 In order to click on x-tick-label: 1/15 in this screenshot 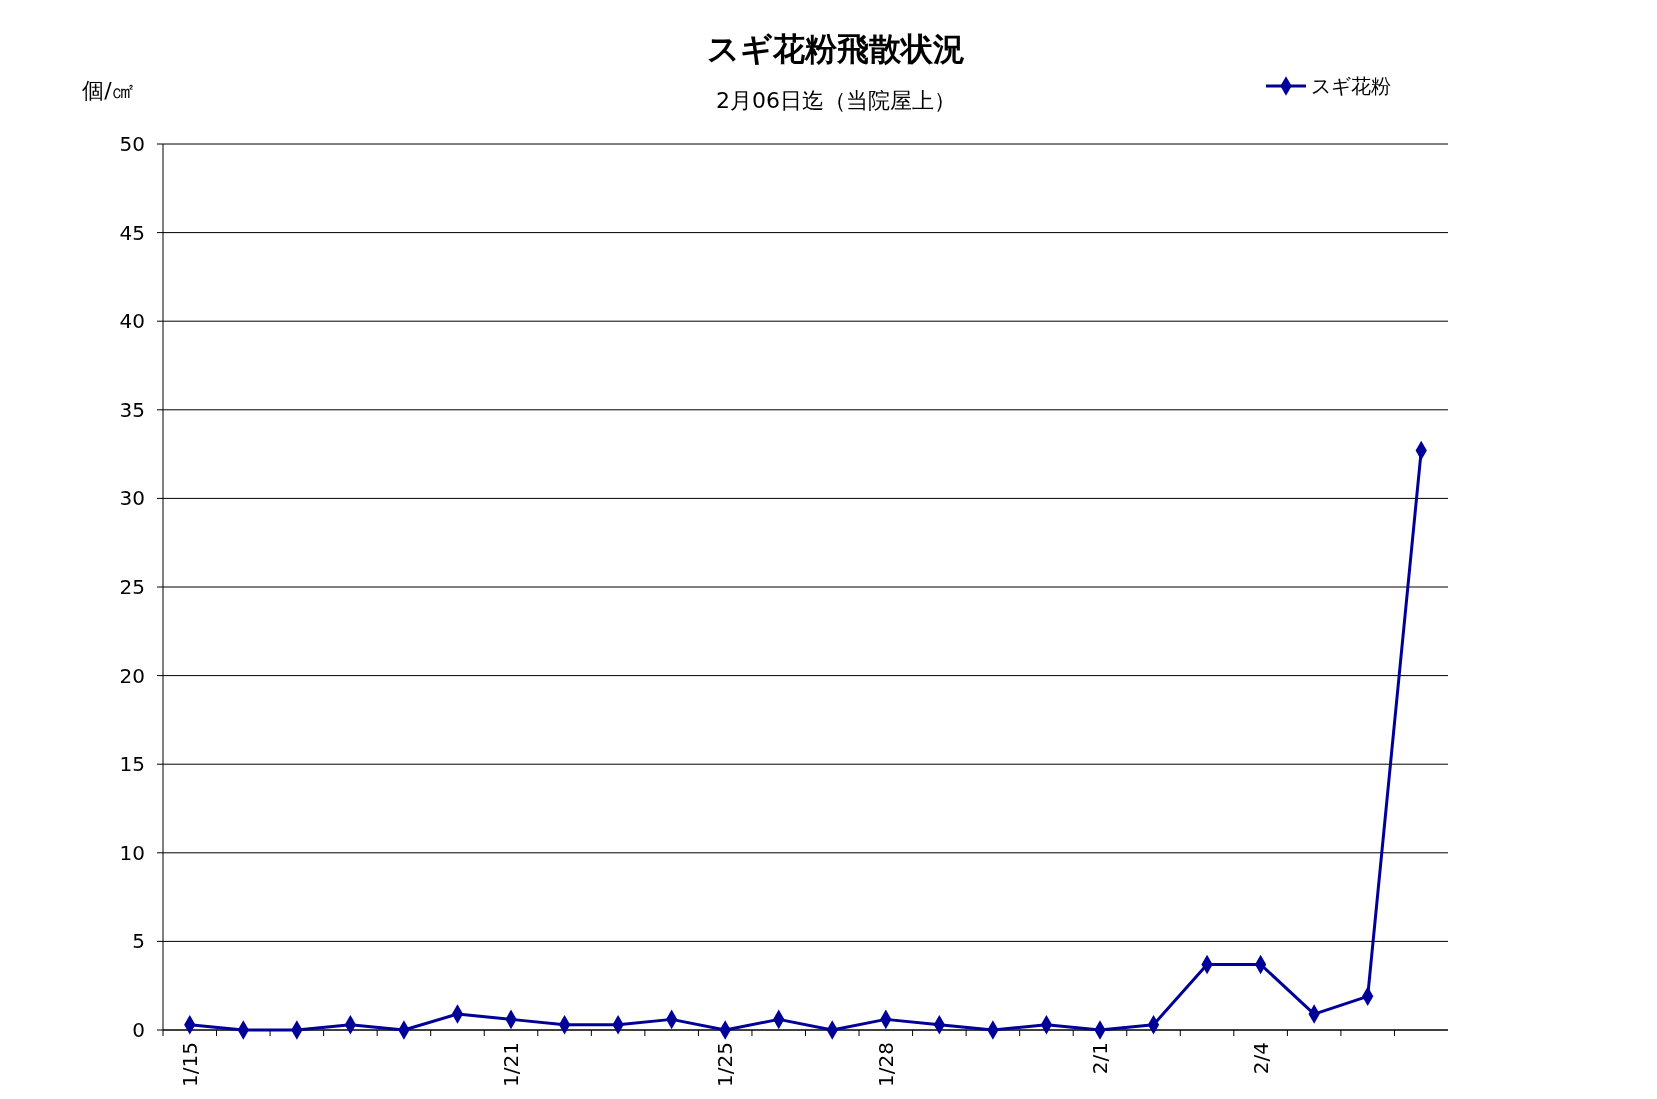, I will do `click(189, 1064)`.